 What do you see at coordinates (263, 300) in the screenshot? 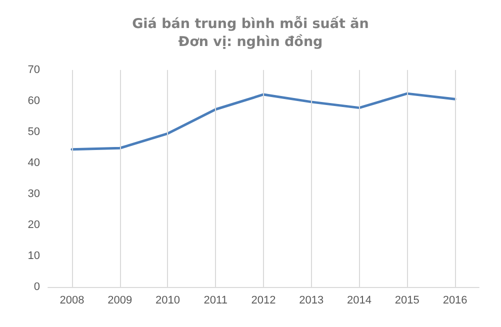
I see `x-tick-label: 2012` at bounding box center [263, 300].